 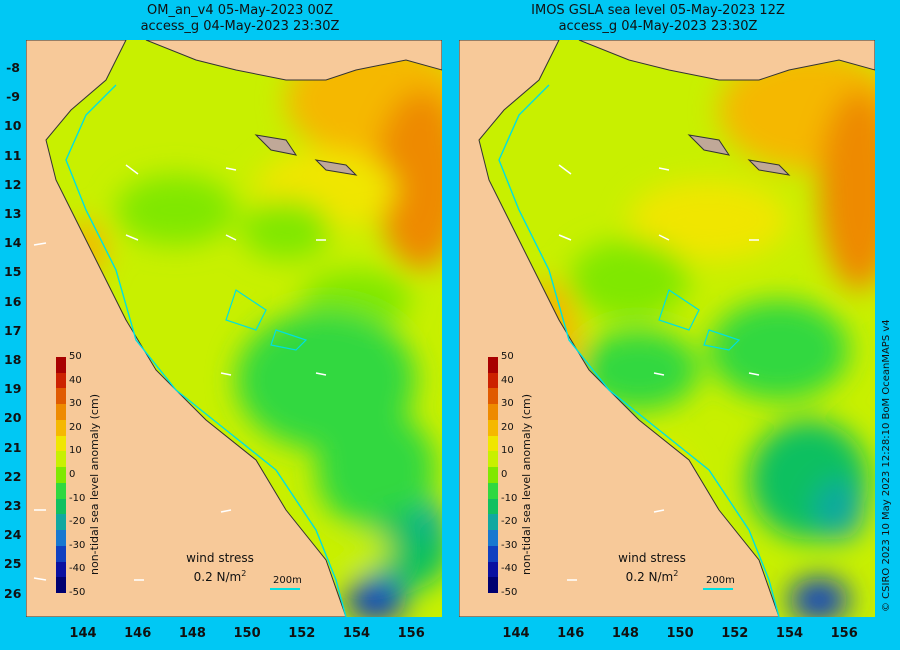 I want to click on latitude-label: 26, so click(x=13, y=593).